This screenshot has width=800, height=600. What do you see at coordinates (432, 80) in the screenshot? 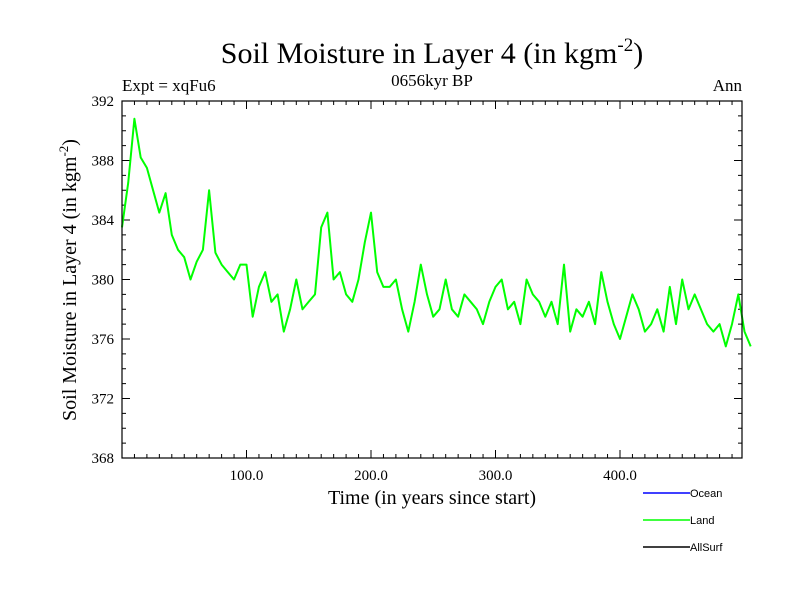
I see `subtitle-center: 0656kyr BP` at bounding box center [432, 80].